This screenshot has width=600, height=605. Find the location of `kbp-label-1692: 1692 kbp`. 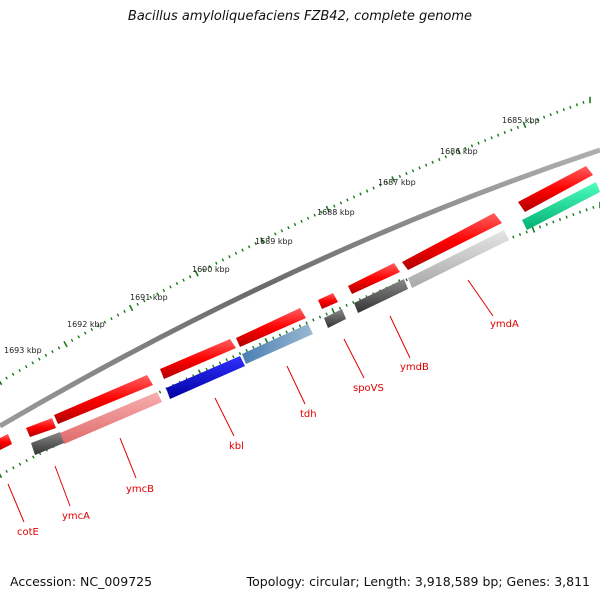

kbp-label-1692: 1692 kbp is located at coordinates (86, 324).